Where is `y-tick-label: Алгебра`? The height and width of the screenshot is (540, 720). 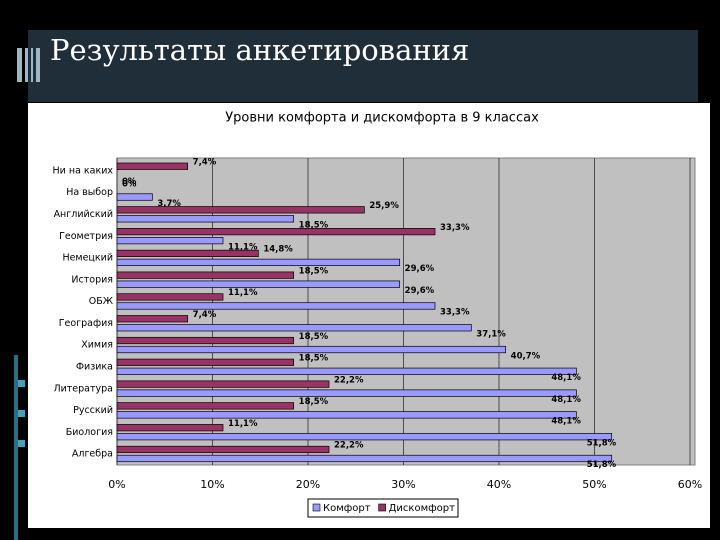
y-tick-label: Алгебра is located at coordinates (92, 454).